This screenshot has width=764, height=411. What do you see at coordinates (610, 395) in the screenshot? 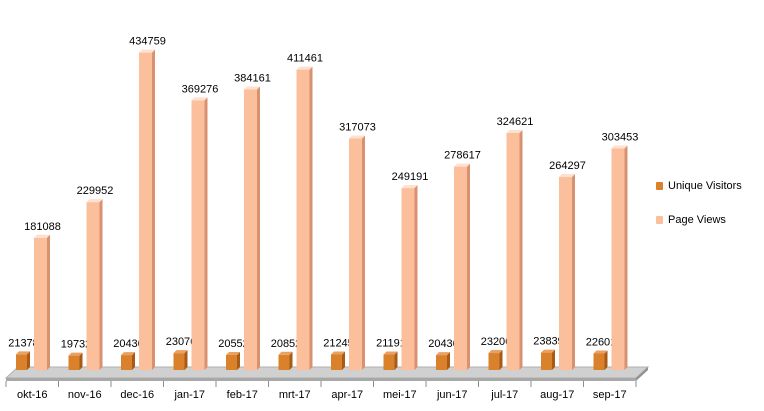
I see `x-tick-label: sep-17` at bounding box center [610, 395].